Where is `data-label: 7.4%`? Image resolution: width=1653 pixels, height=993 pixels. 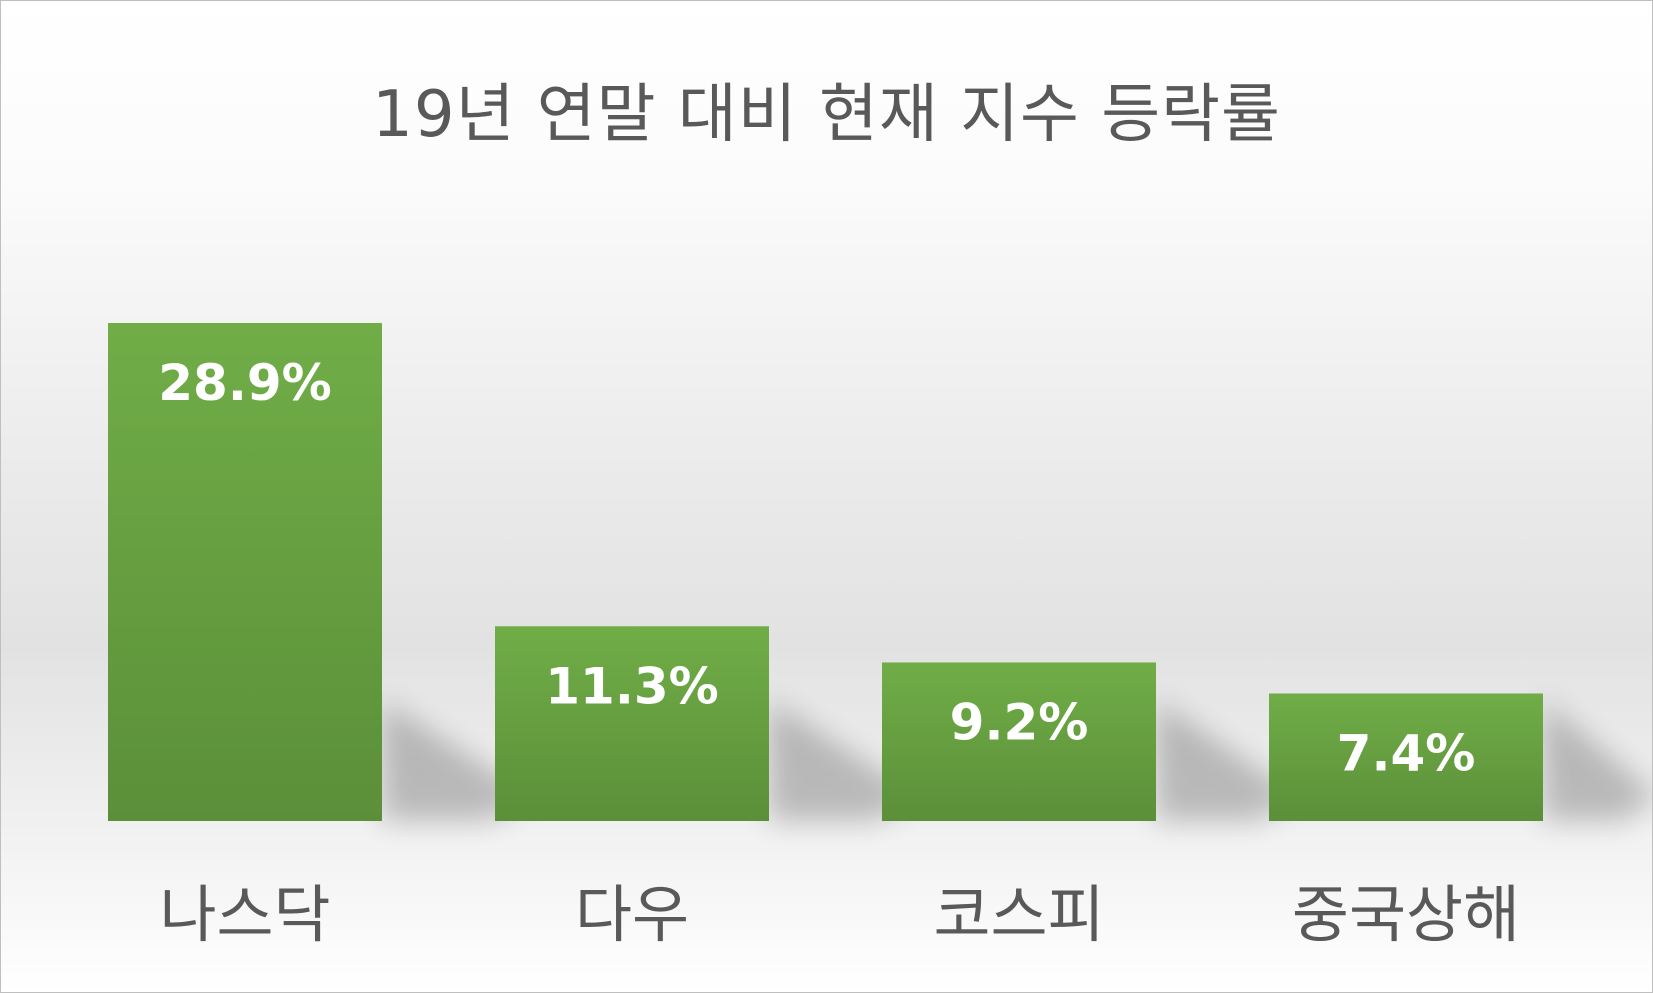 data-label: 7.4% is located at coordinates (1406, 753).